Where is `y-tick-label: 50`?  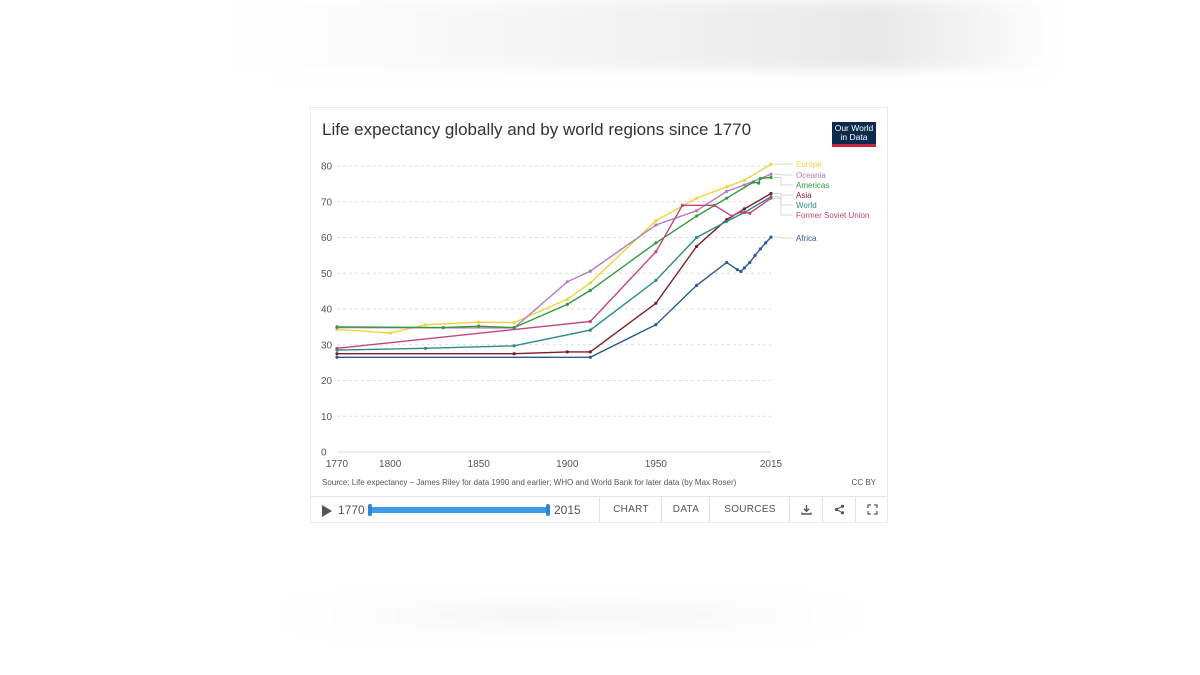
y-tick-label: 50 is located at coordinates (327, 274).